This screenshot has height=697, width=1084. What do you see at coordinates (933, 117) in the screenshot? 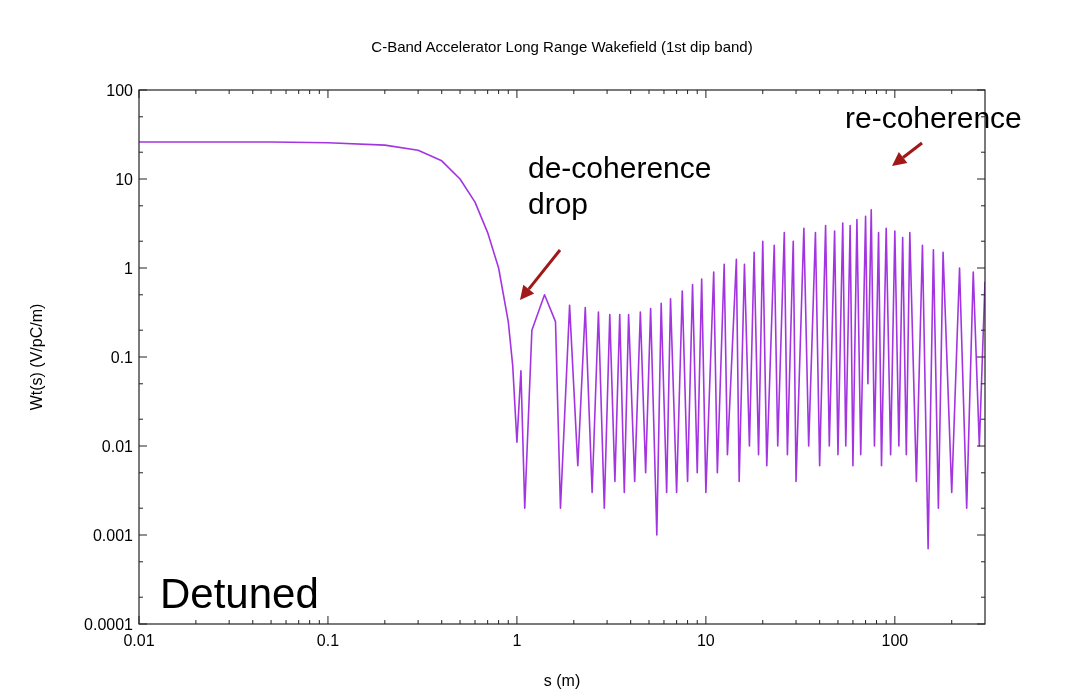
I see `annotation: re-coherence` at bounding box center [933, 117].